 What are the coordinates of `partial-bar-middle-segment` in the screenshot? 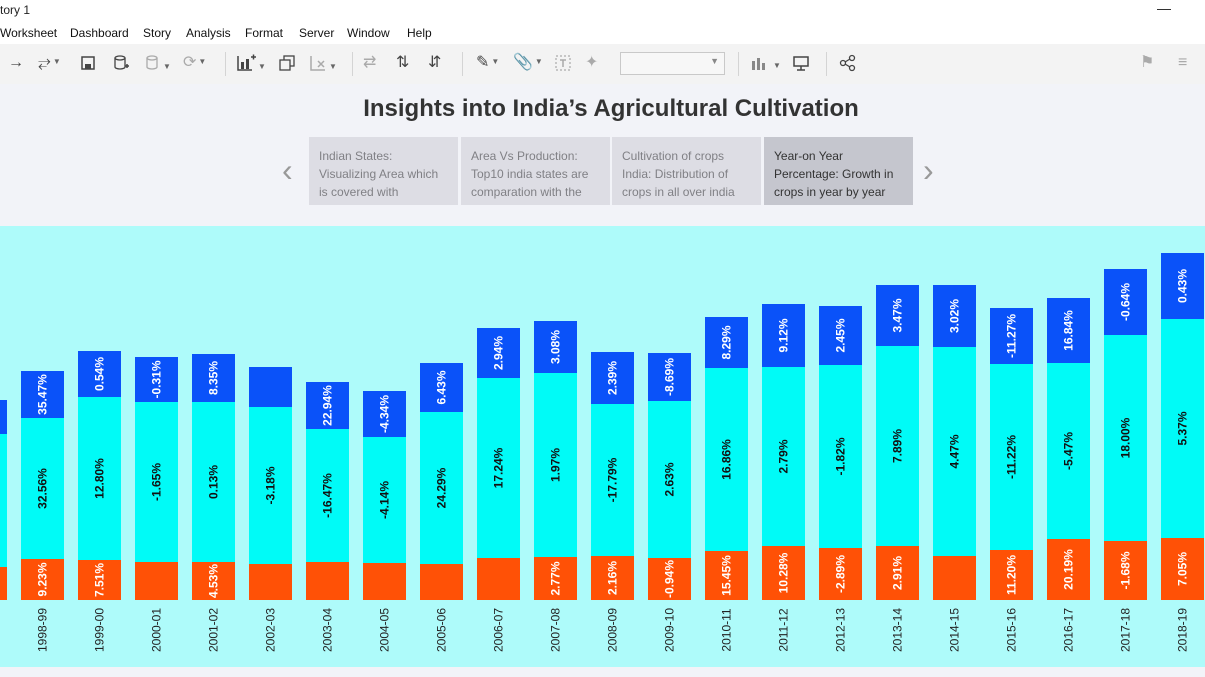 It's located at (3, 500).